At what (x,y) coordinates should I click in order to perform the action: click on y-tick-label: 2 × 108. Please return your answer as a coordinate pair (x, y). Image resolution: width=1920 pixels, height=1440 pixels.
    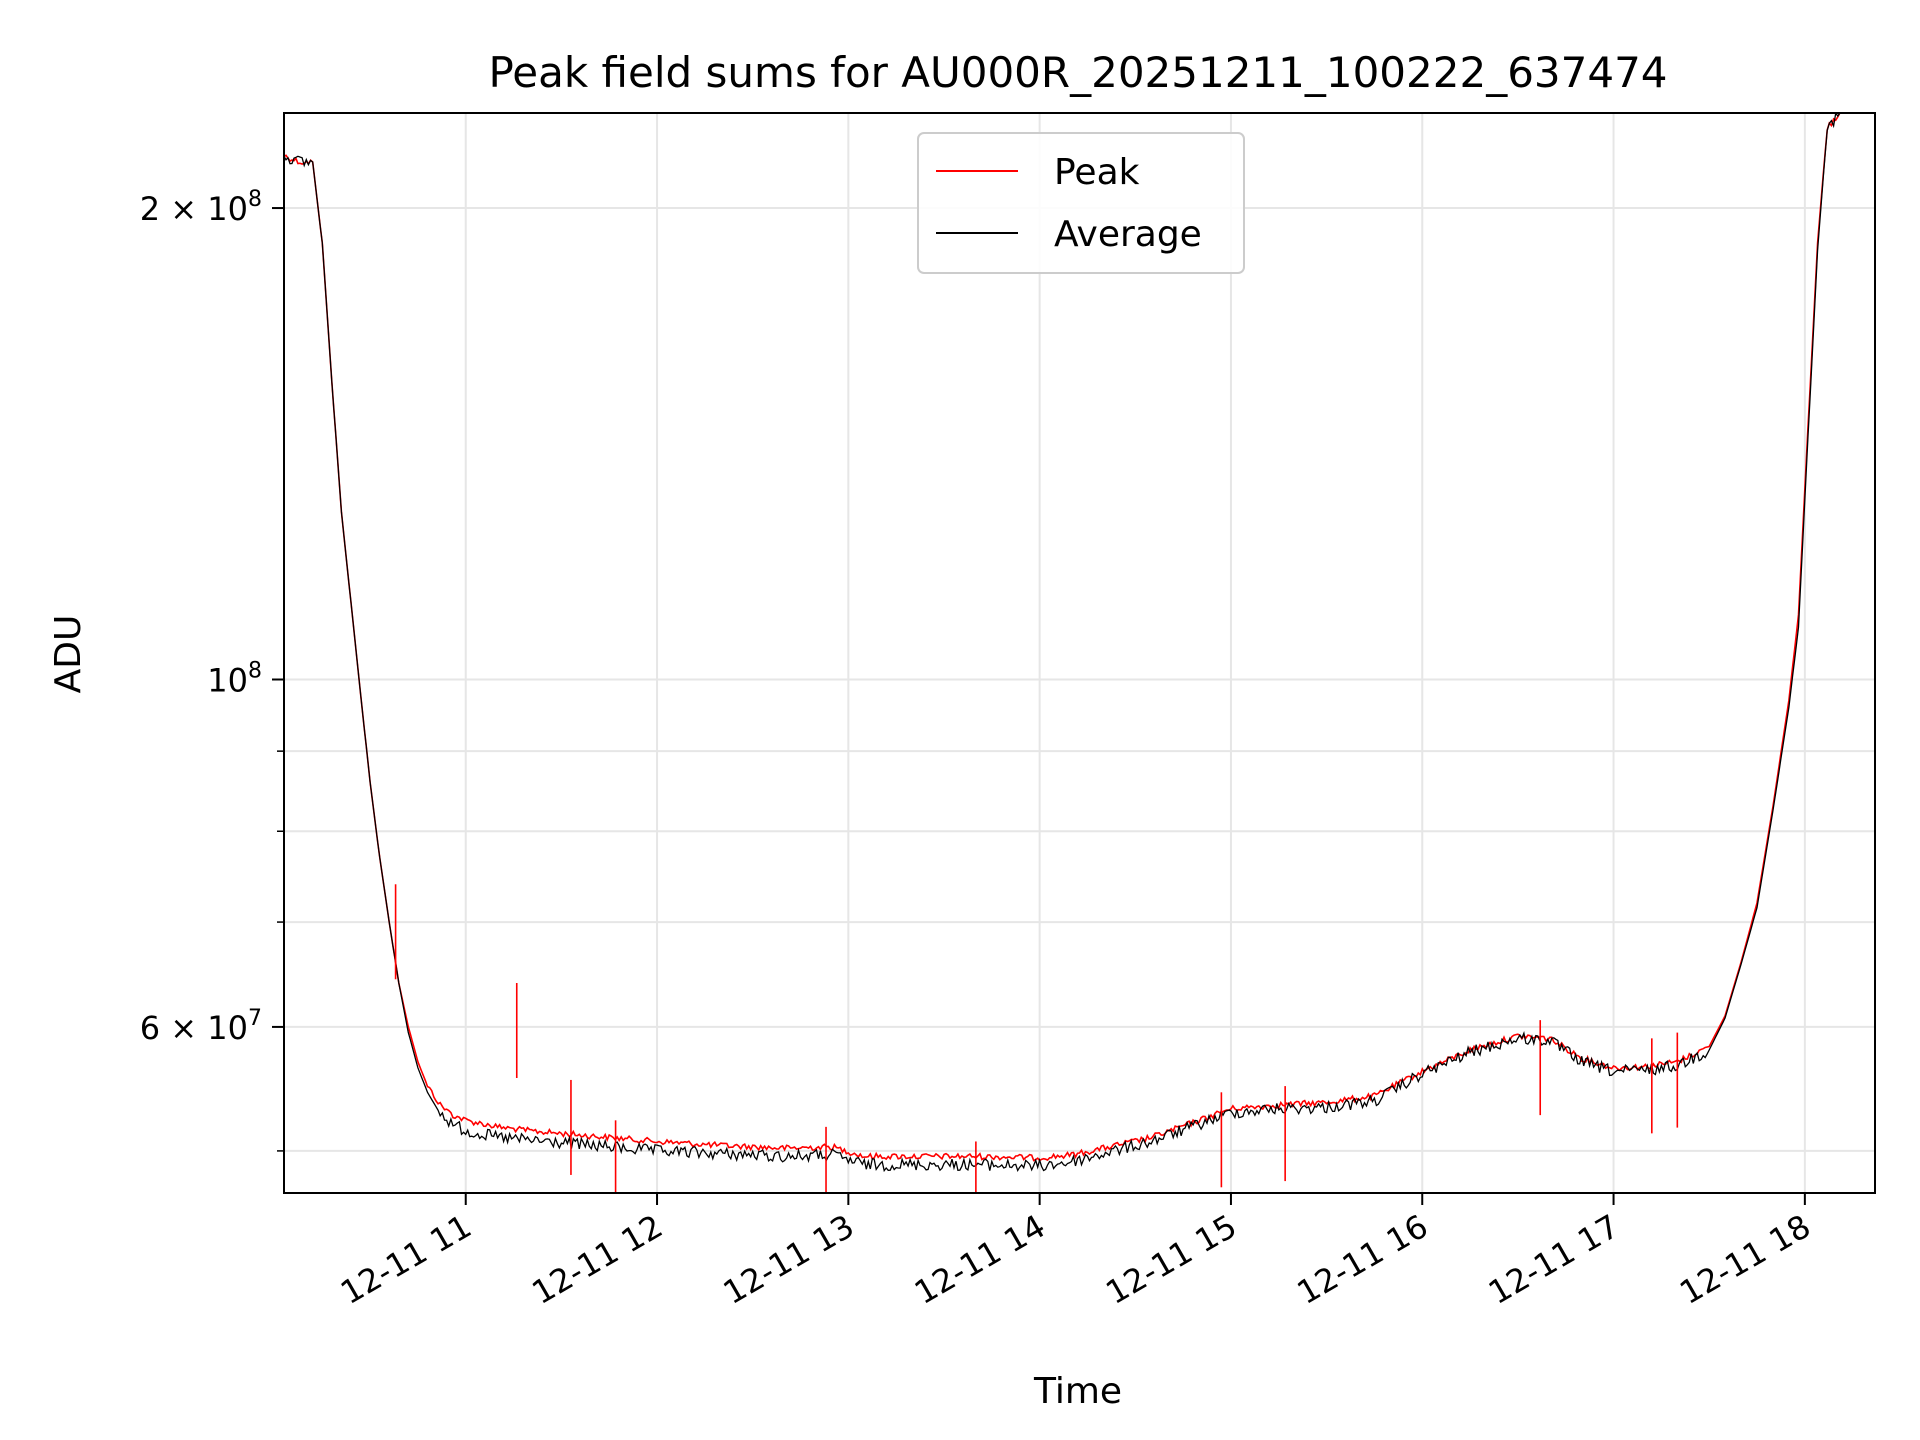
    Looking at the image, I should click on (201, 207).